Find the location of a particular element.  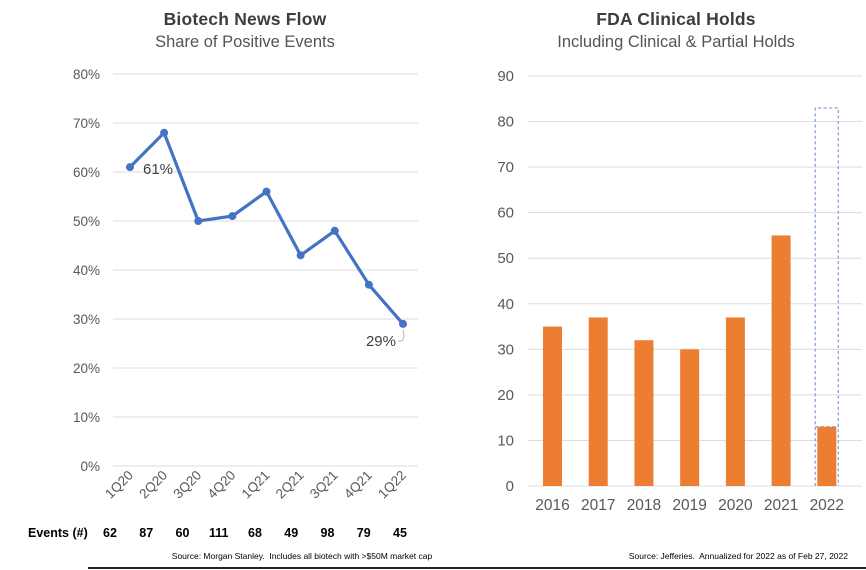

right-y-tick-label: 70 is located at coordinates (505, 167).